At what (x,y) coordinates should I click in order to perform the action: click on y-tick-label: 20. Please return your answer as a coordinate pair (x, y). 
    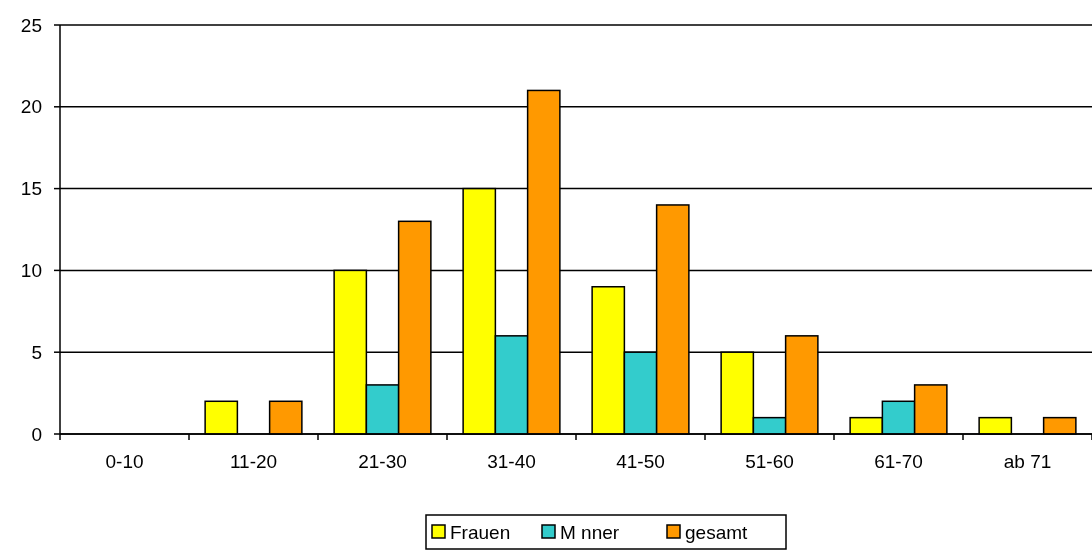
    Looking at the image, I should click on (31, 107).